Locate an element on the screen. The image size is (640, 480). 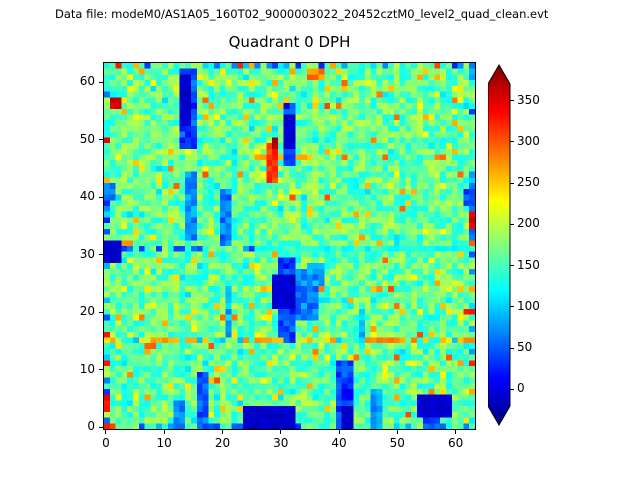
x-axis-tick-label: 60 is located at coordinates (455, 443).